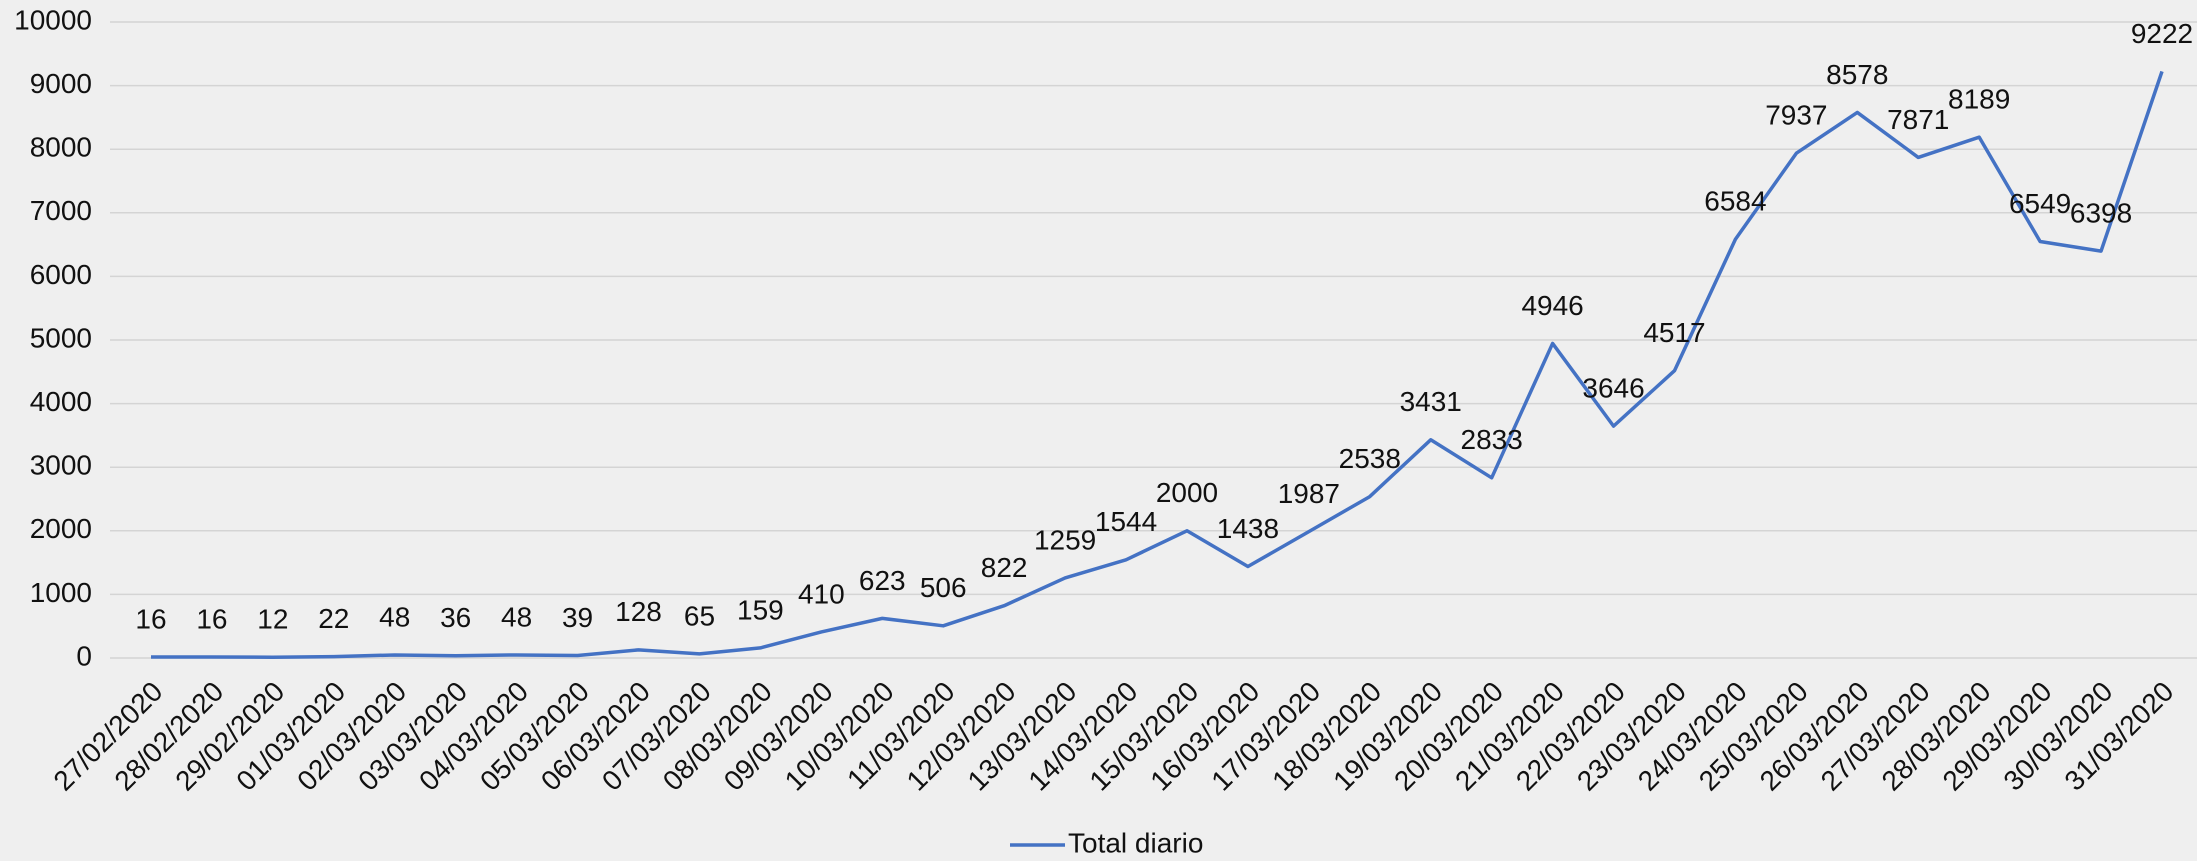 The width and height of the screenshot is (2197, 861). What do you see at coordinates (2101, 212) in the screenshot?
I see `data-label: 6398` at bounding box center [2101, 212].